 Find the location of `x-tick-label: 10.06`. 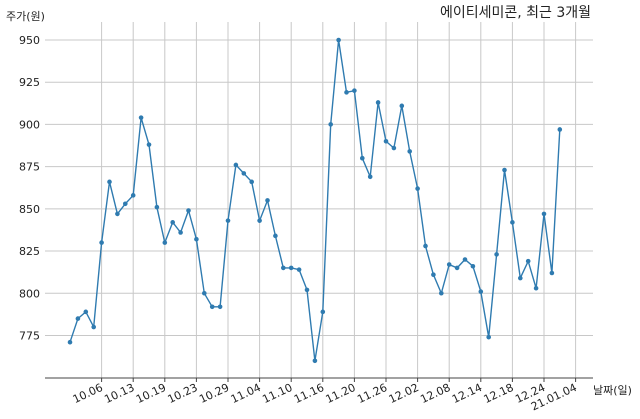

x-tick-label: 10.06 is located at coordinates (88, 393).